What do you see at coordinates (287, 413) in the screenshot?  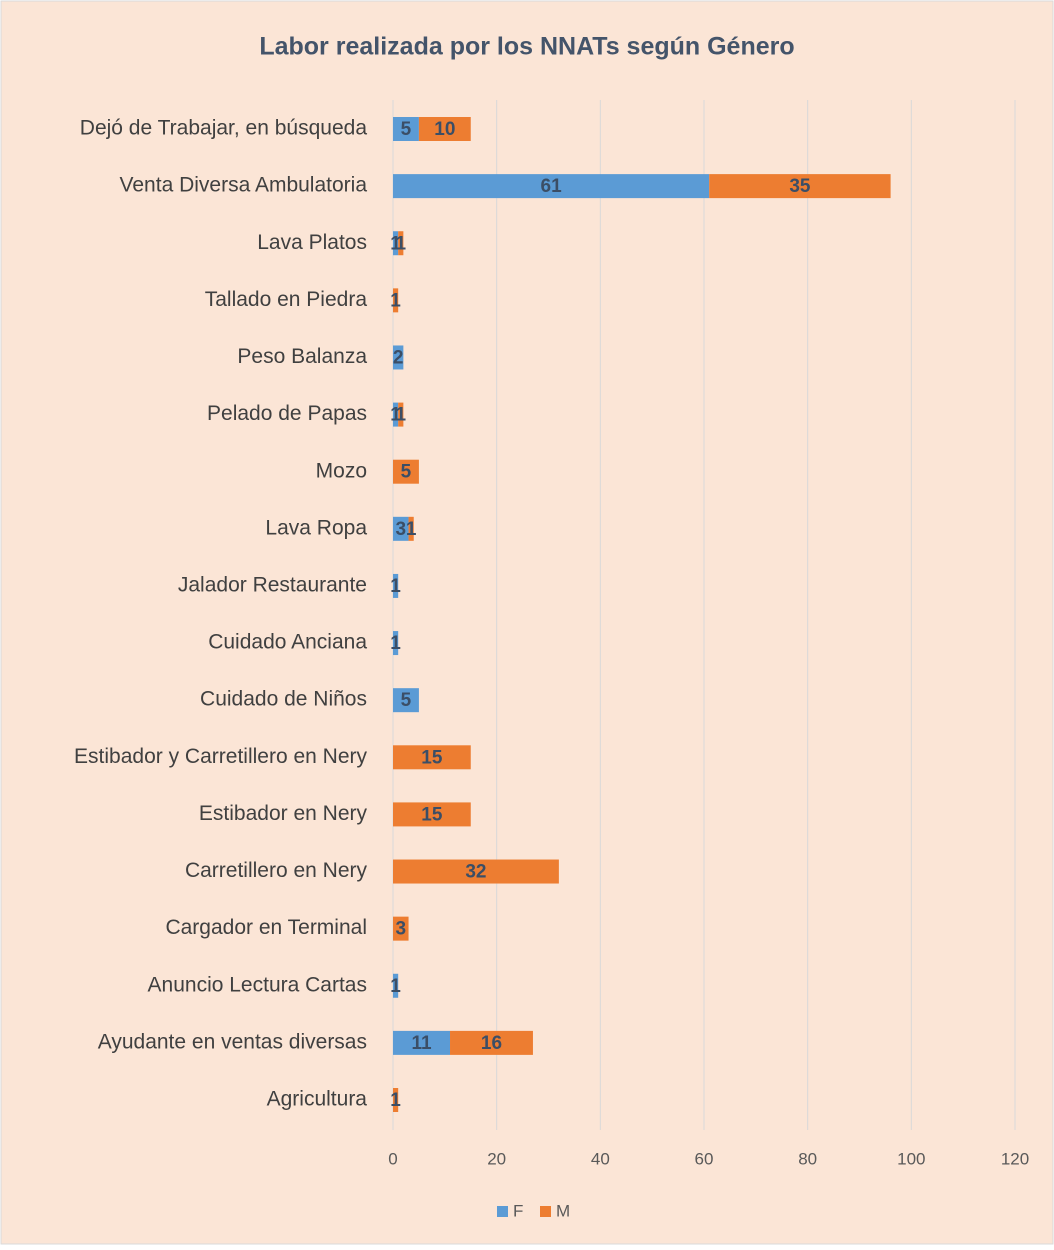 I see `y-tick-label: Pelado de Papas` at bounding box center [287, 413].